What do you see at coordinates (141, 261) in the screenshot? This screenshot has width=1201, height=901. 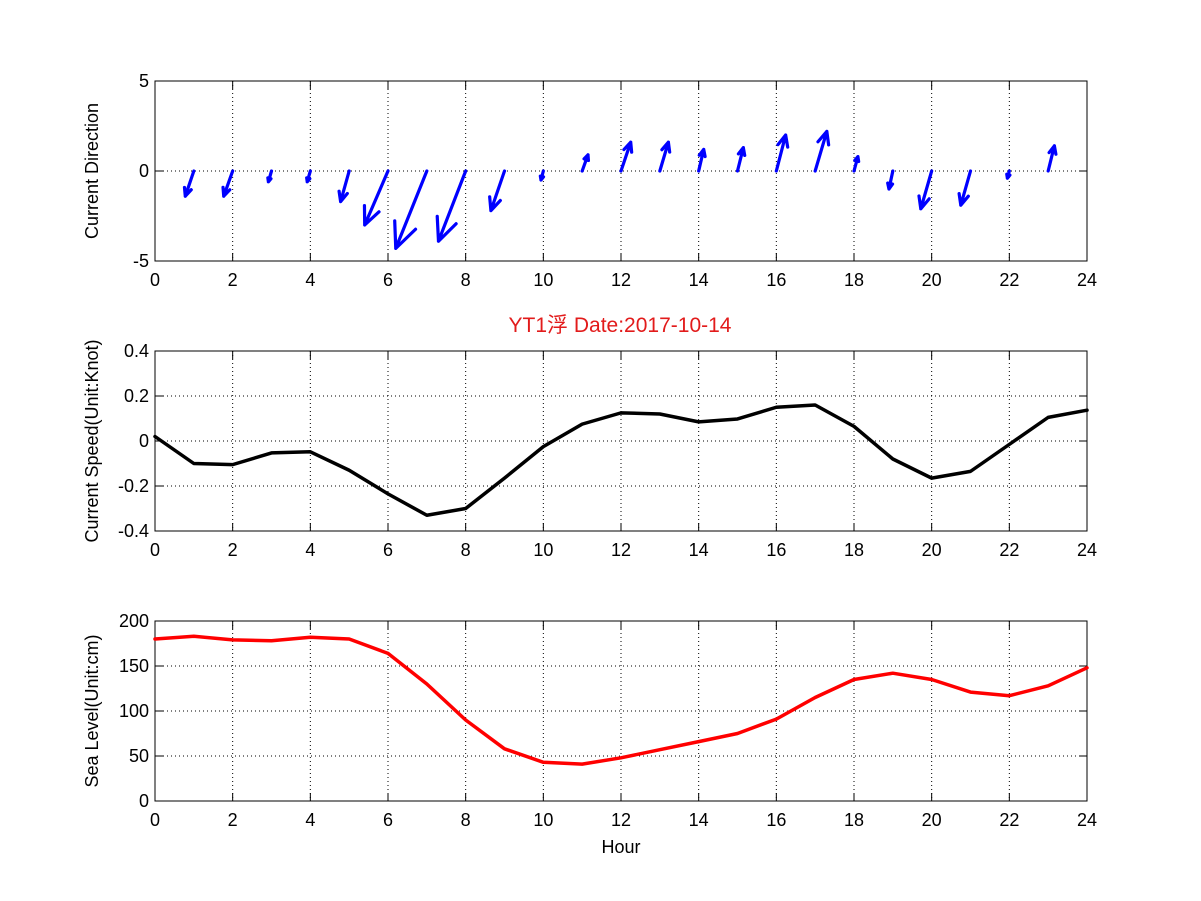 I see `y-tick-label: -5` at bounding box center [141, 261].